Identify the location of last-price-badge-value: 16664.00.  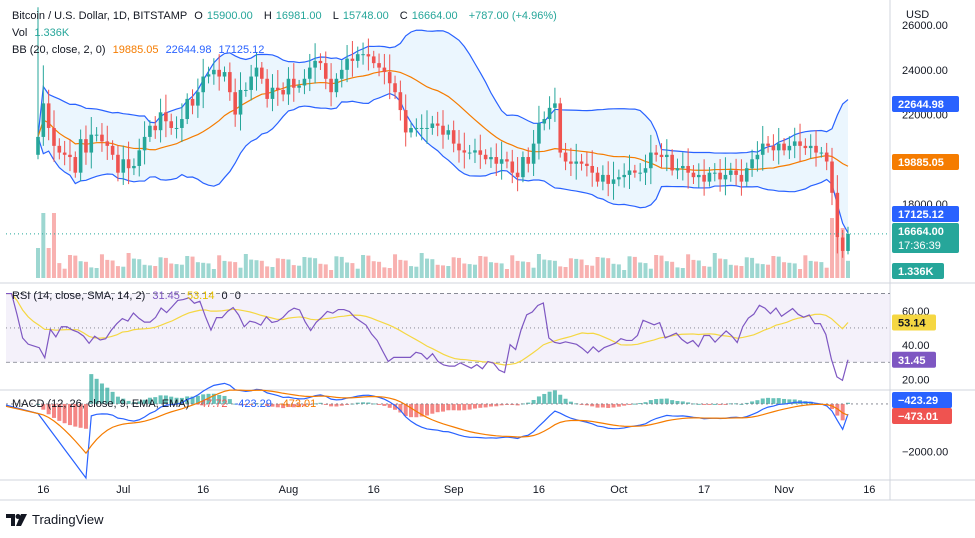
(921, 232).